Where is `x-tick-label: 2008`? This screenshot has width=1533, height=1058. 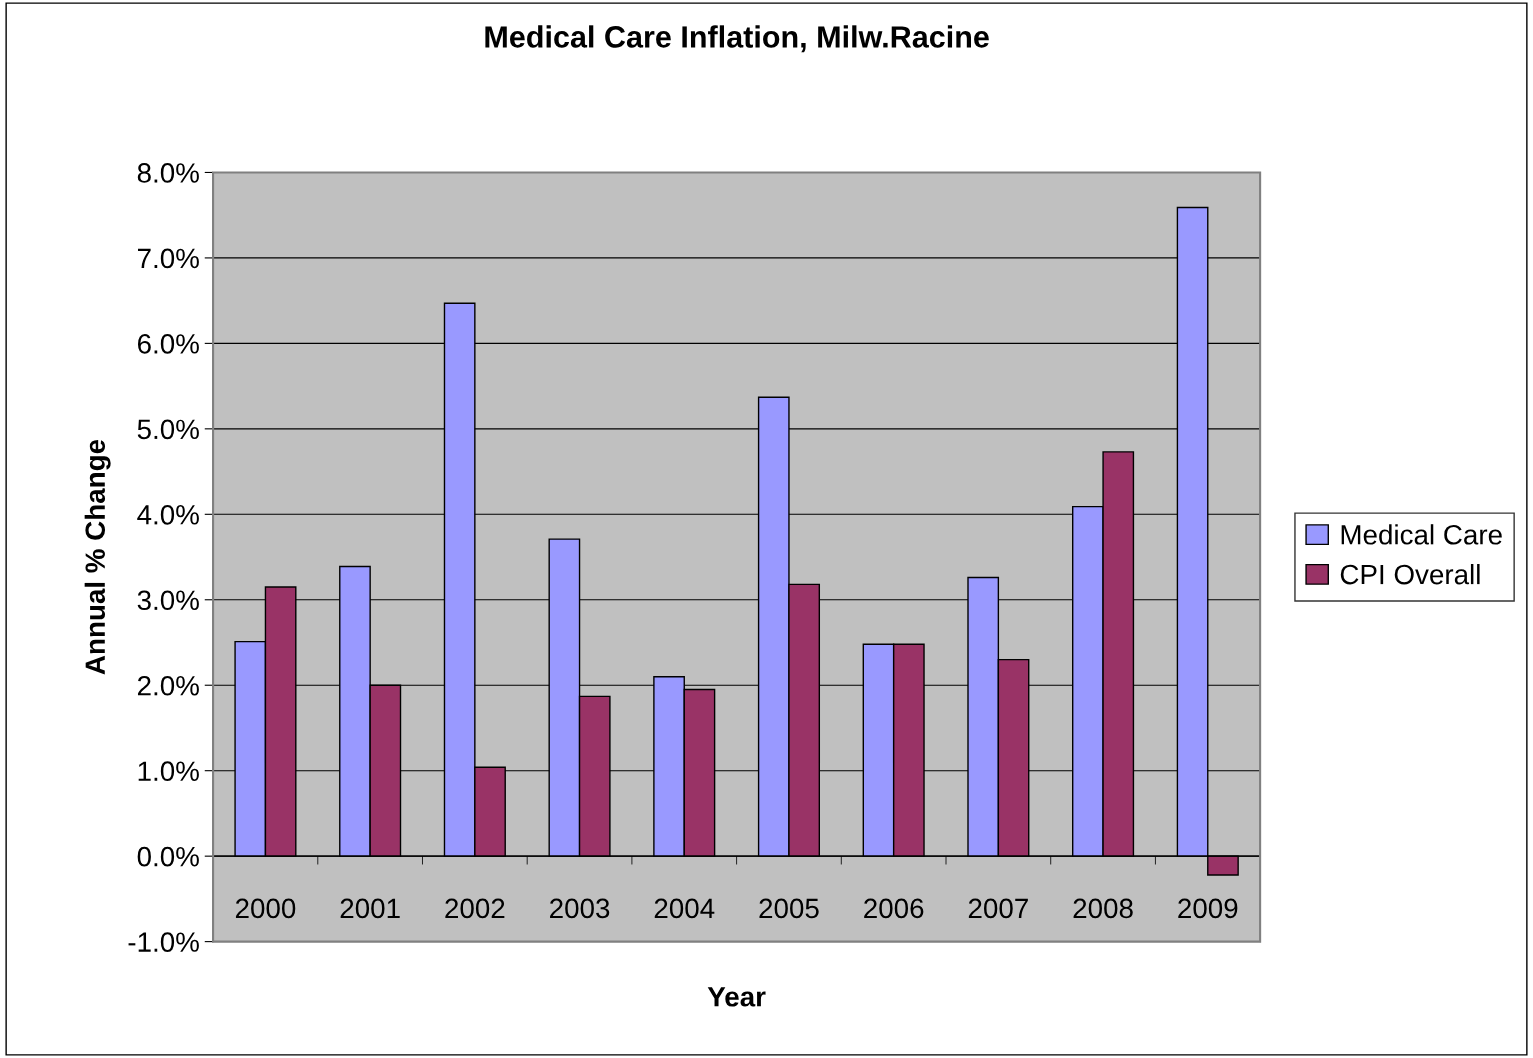
x-tick-label: 2008 is located at coordinates (1103, 908).